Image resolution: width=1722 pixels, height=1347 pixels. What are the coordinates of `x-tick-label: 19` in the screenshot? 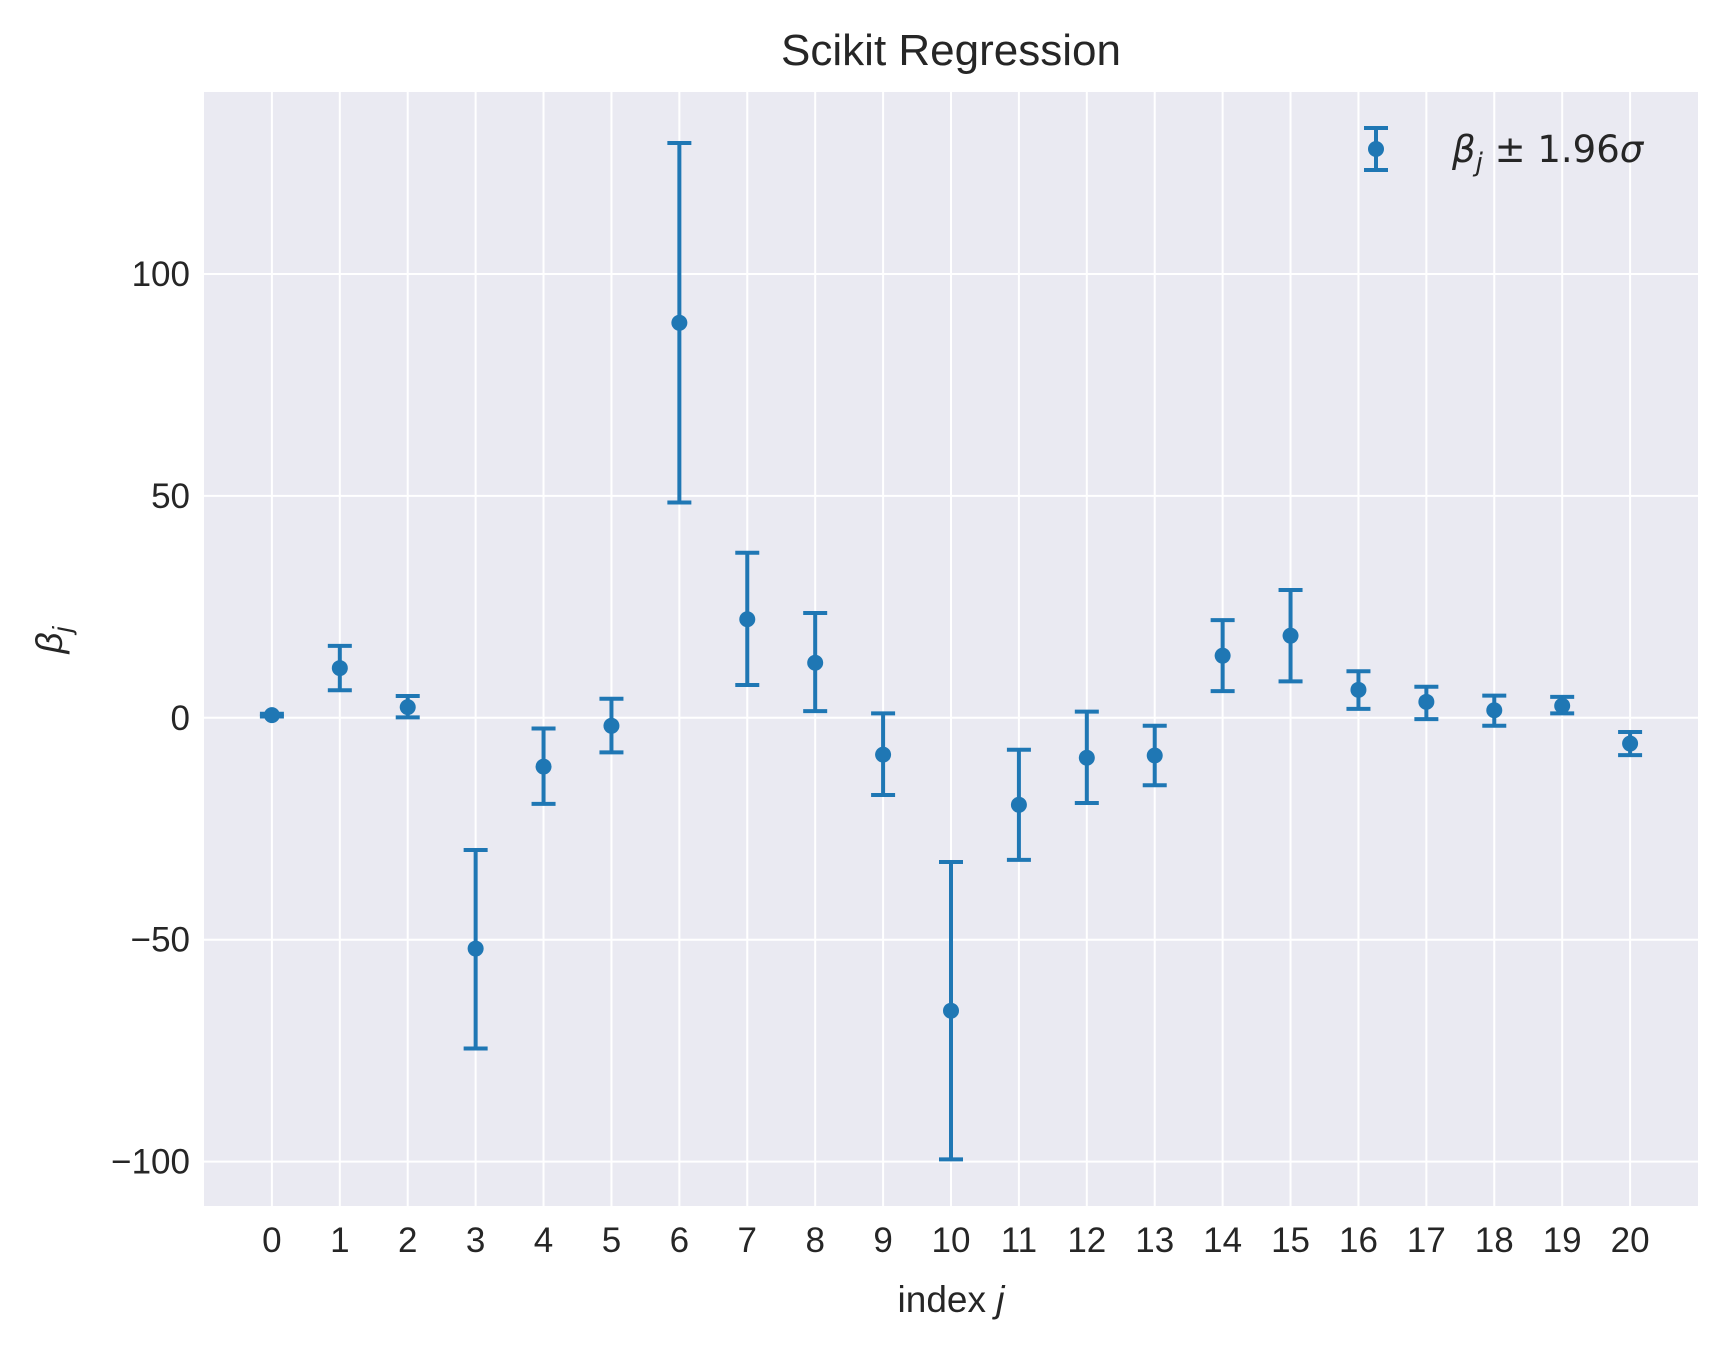 It's located at (1562, 1240).